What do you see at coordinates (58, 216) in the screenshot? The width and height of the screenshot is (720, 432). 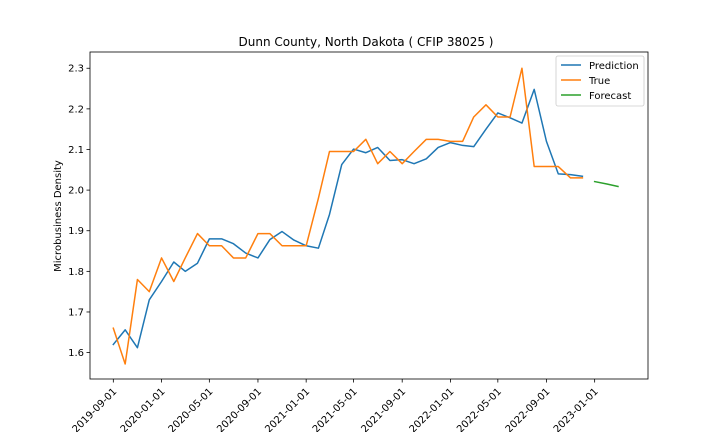 I see `y-axis-label: Microbusiness Density` at bounding box center [58, 216].